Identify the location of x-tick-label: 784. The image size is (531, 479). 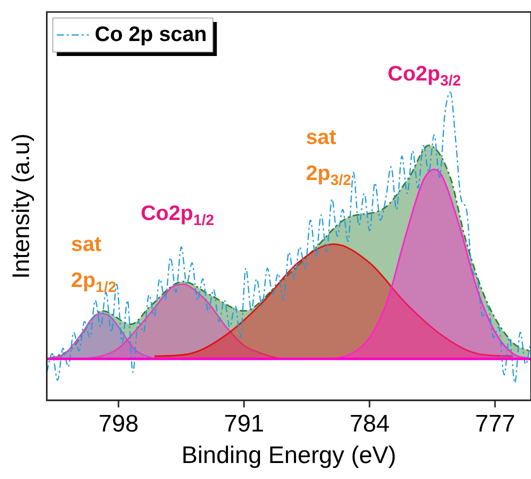
(370, 424).